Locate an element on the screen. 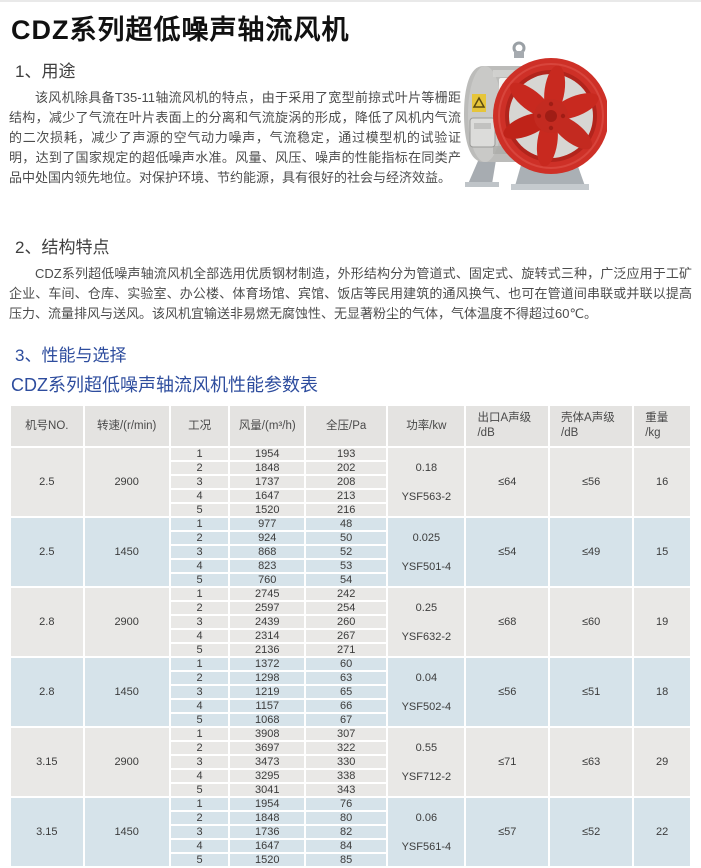  table-row: 5 1068 67 is located at coordinates (350, 720).